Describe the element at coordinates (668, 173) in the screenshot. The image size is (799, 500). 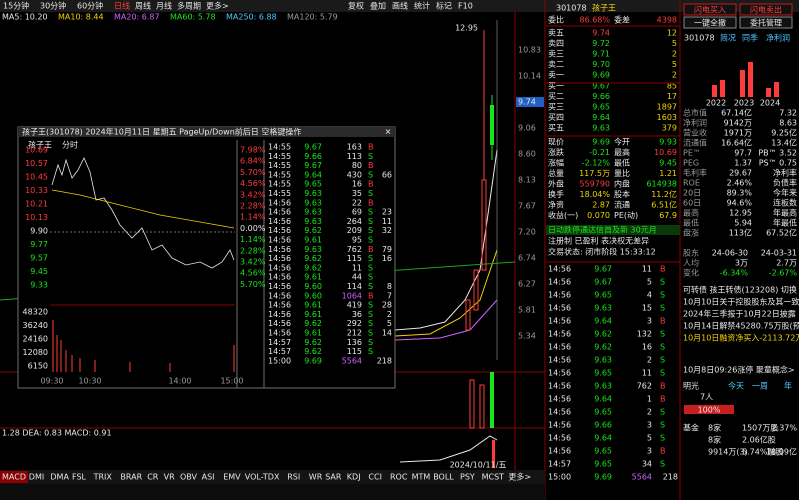
I see `stat-value: 1.21` at that location.